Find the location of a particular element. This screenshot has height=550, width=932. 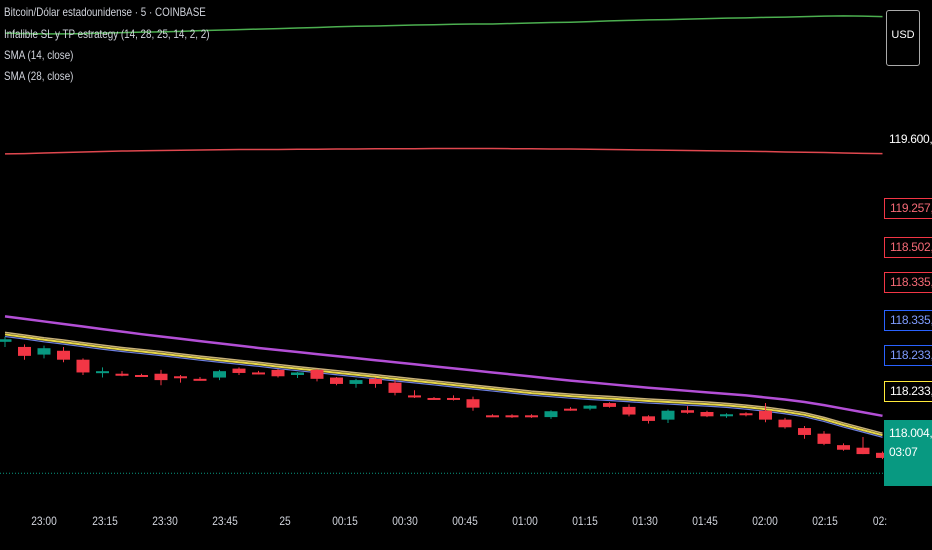

time-tick-label: 00:45 is located at coordinates (465, 521).